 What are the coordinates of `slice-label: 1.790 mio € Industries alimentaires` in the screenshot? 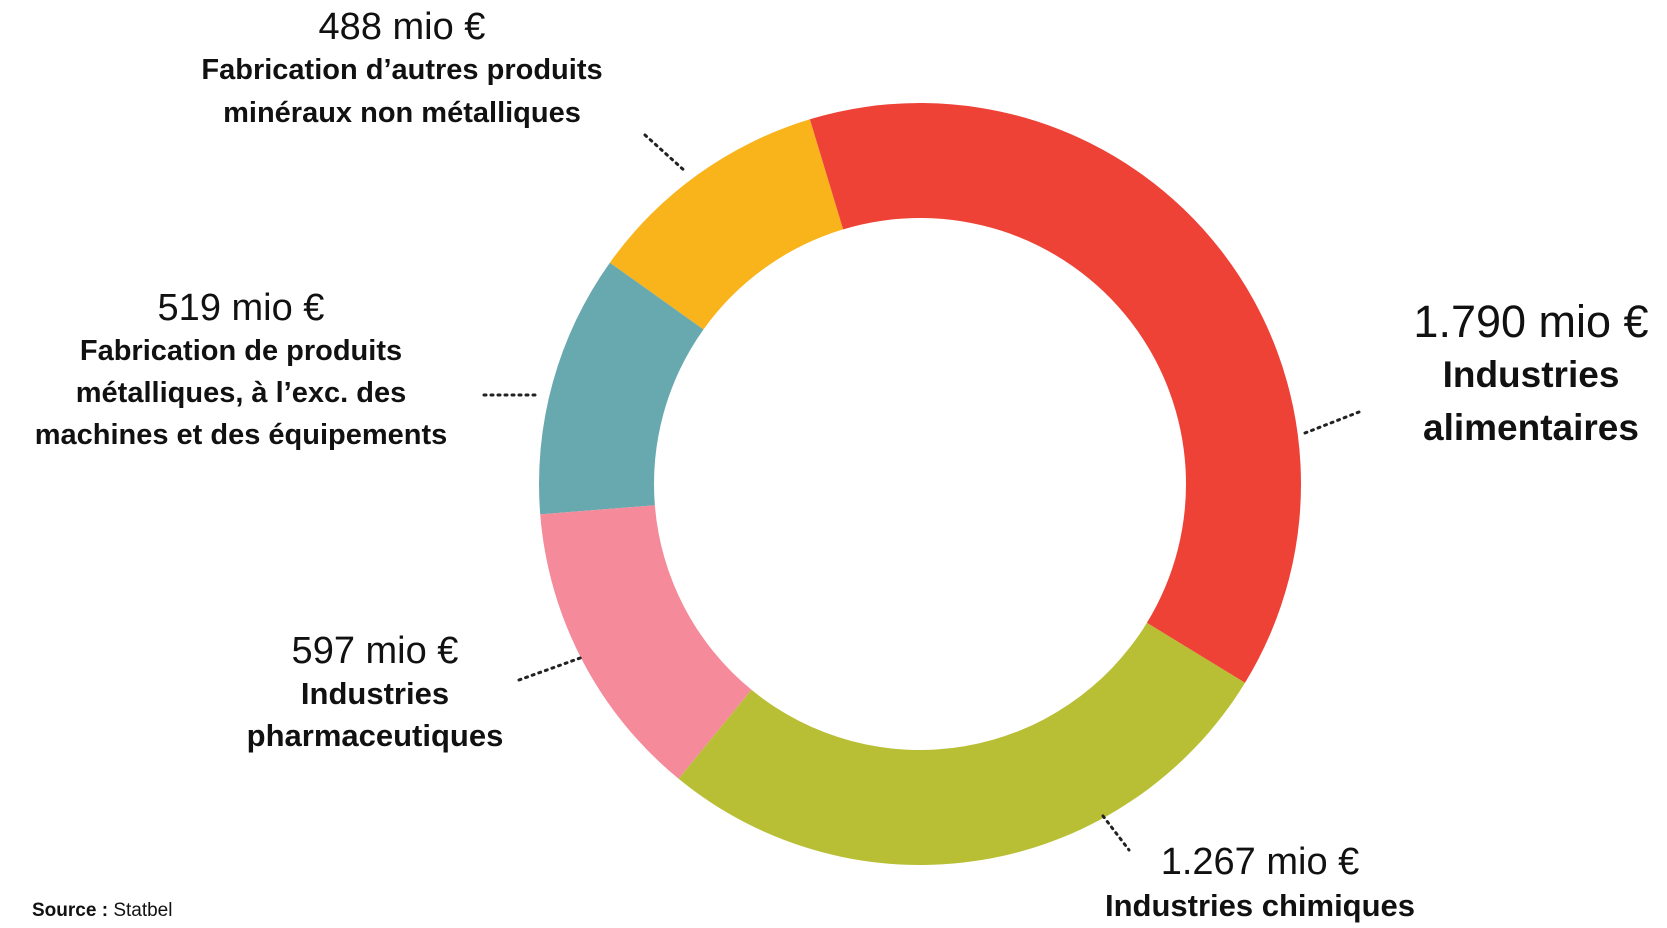 It's located at (1530, 375).